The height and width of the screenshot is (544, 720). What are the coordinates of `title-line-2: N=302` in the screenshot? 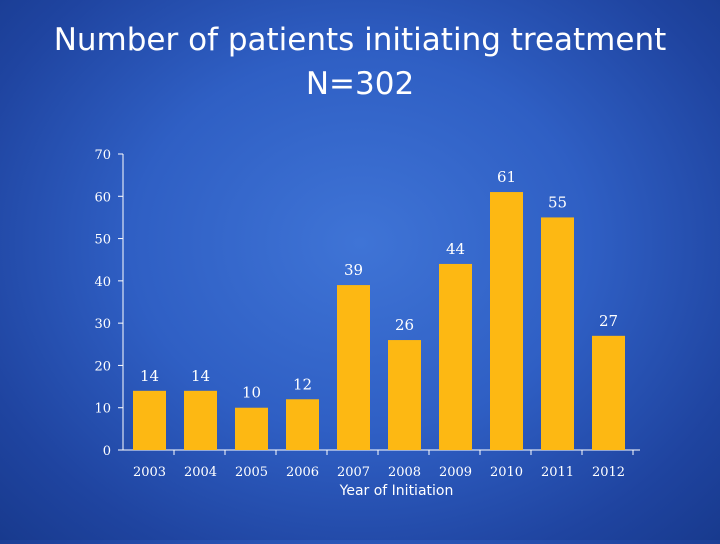 It's located at (360, 84).